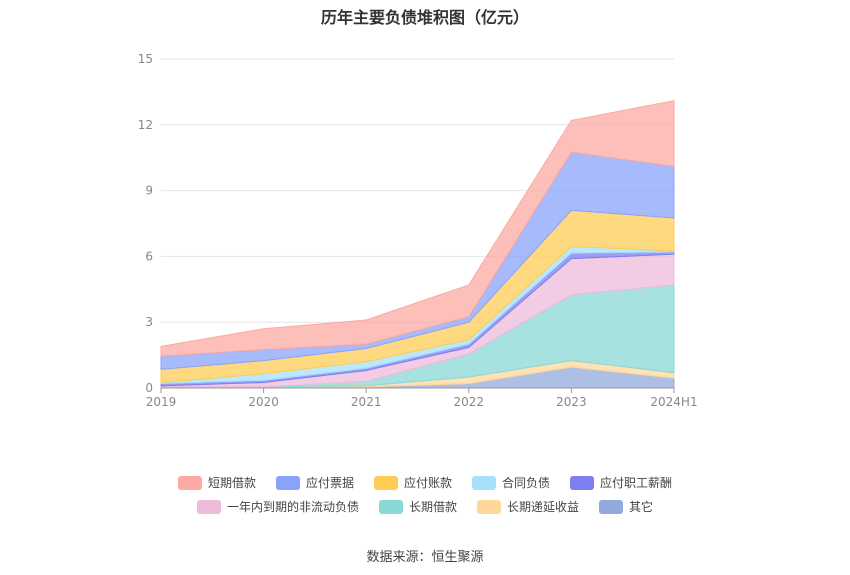 Image resolution: width=850 pixels, height=575 pixels. I want to click on x-tick-label: 2022, so click(469, 402).